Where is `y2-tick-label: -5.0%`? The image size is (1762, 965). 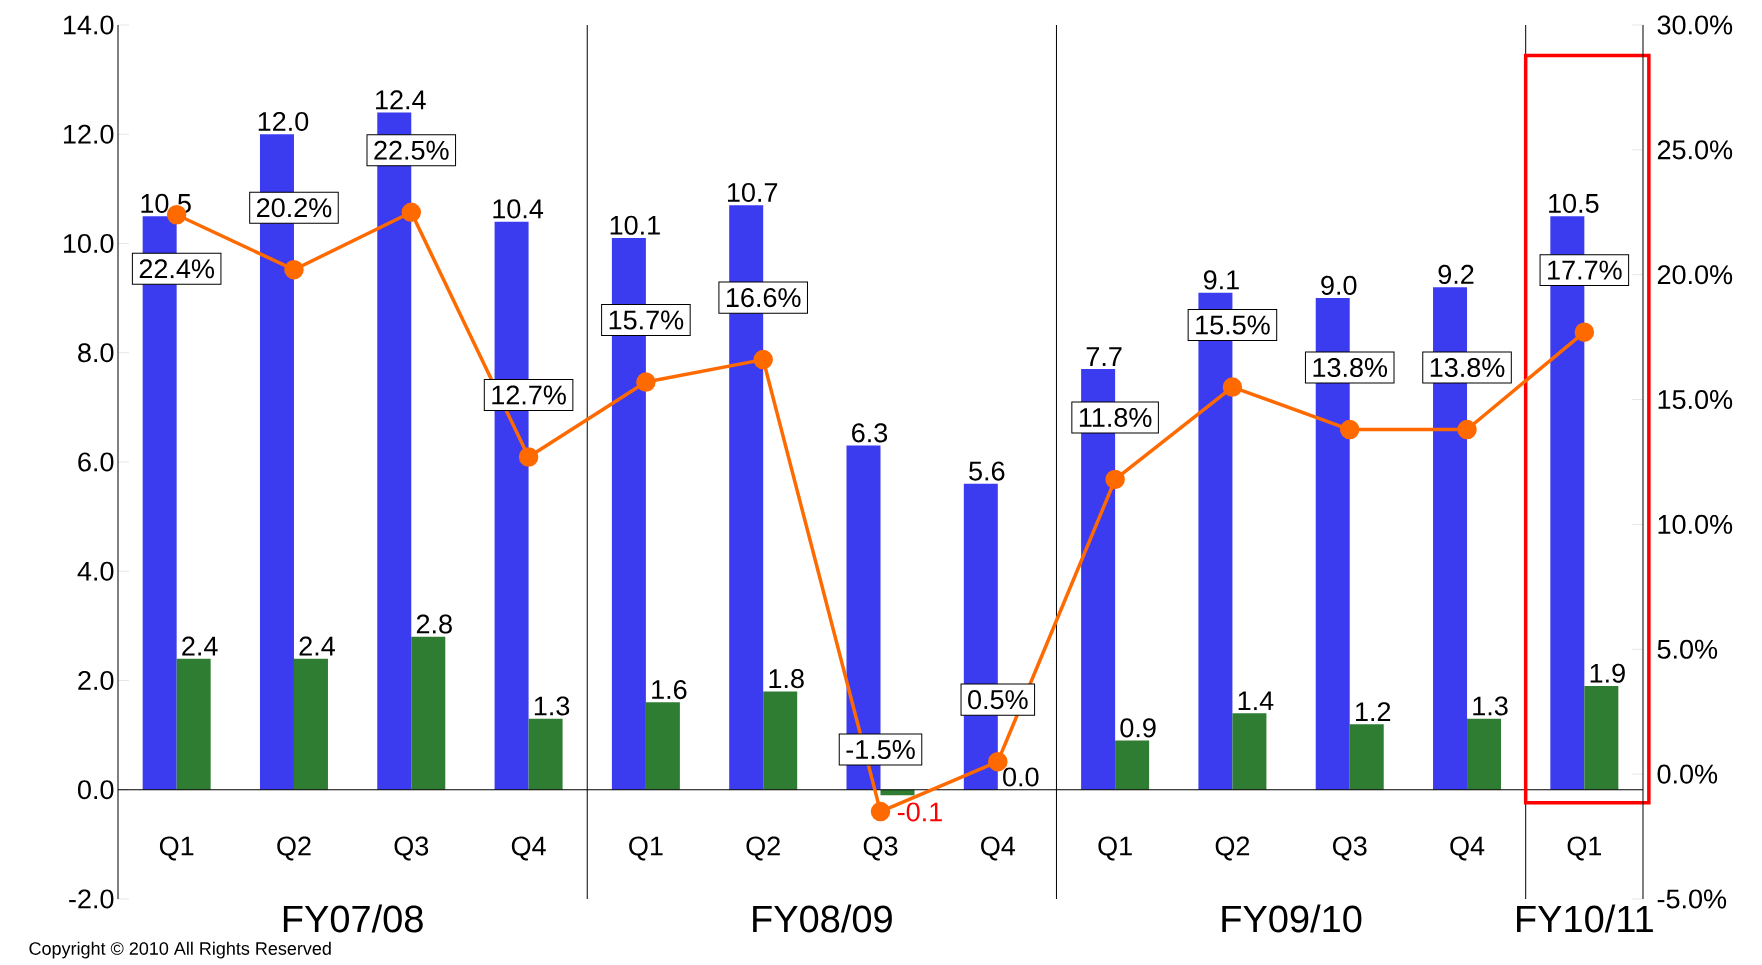
y2-tick-label: -5.0% is located at coordinates (1692, 899).